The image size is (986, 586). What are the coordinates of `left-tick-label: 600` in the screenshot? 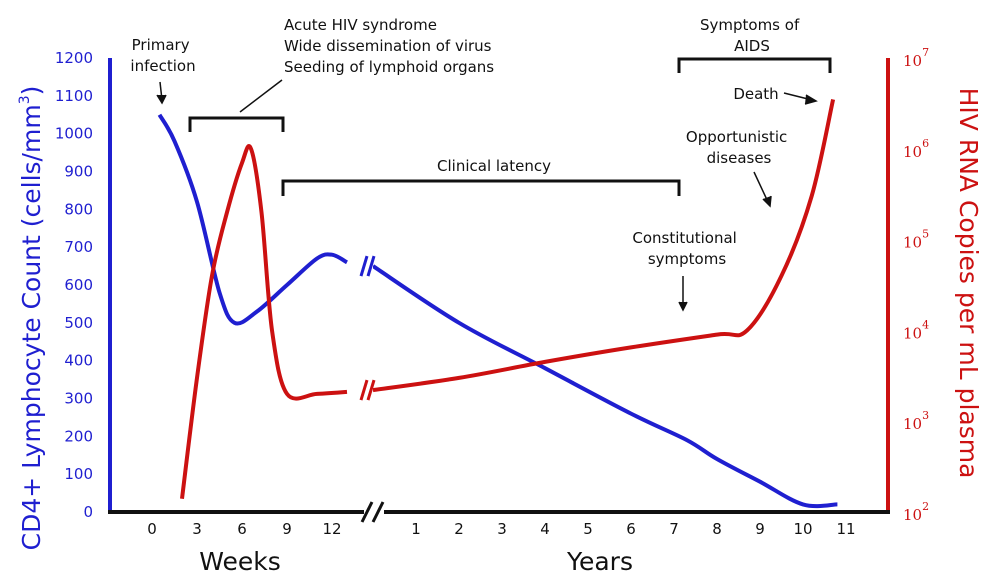 It's located at (78, 285).